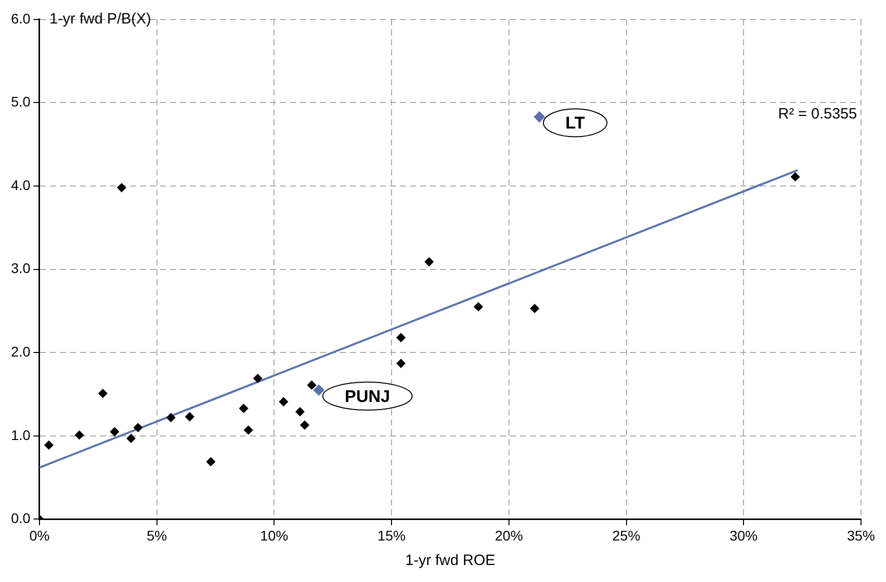 The width and height of the screenshot is (886, 582). What do you see at coordinates (508, 535) in the screenshot?
I see `x-tick-label: 20%` at bounding box center [508, 535].